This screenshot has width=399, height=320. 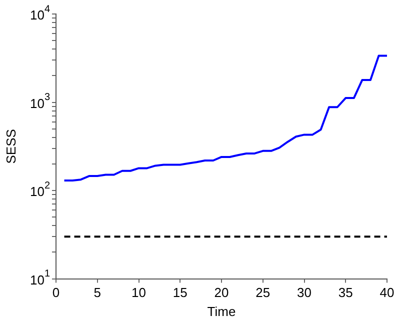 I want to click on x-tick-label: 5, so click(x=97, y=292).